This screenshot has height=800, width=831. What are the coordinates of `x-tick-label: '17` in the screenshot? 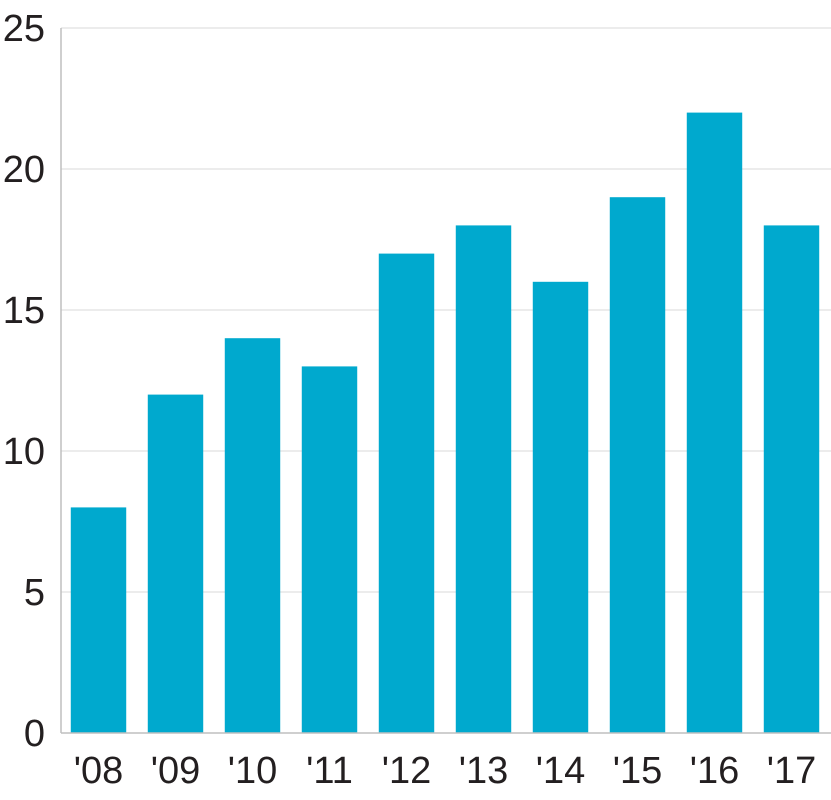 It's located at (792, 771).